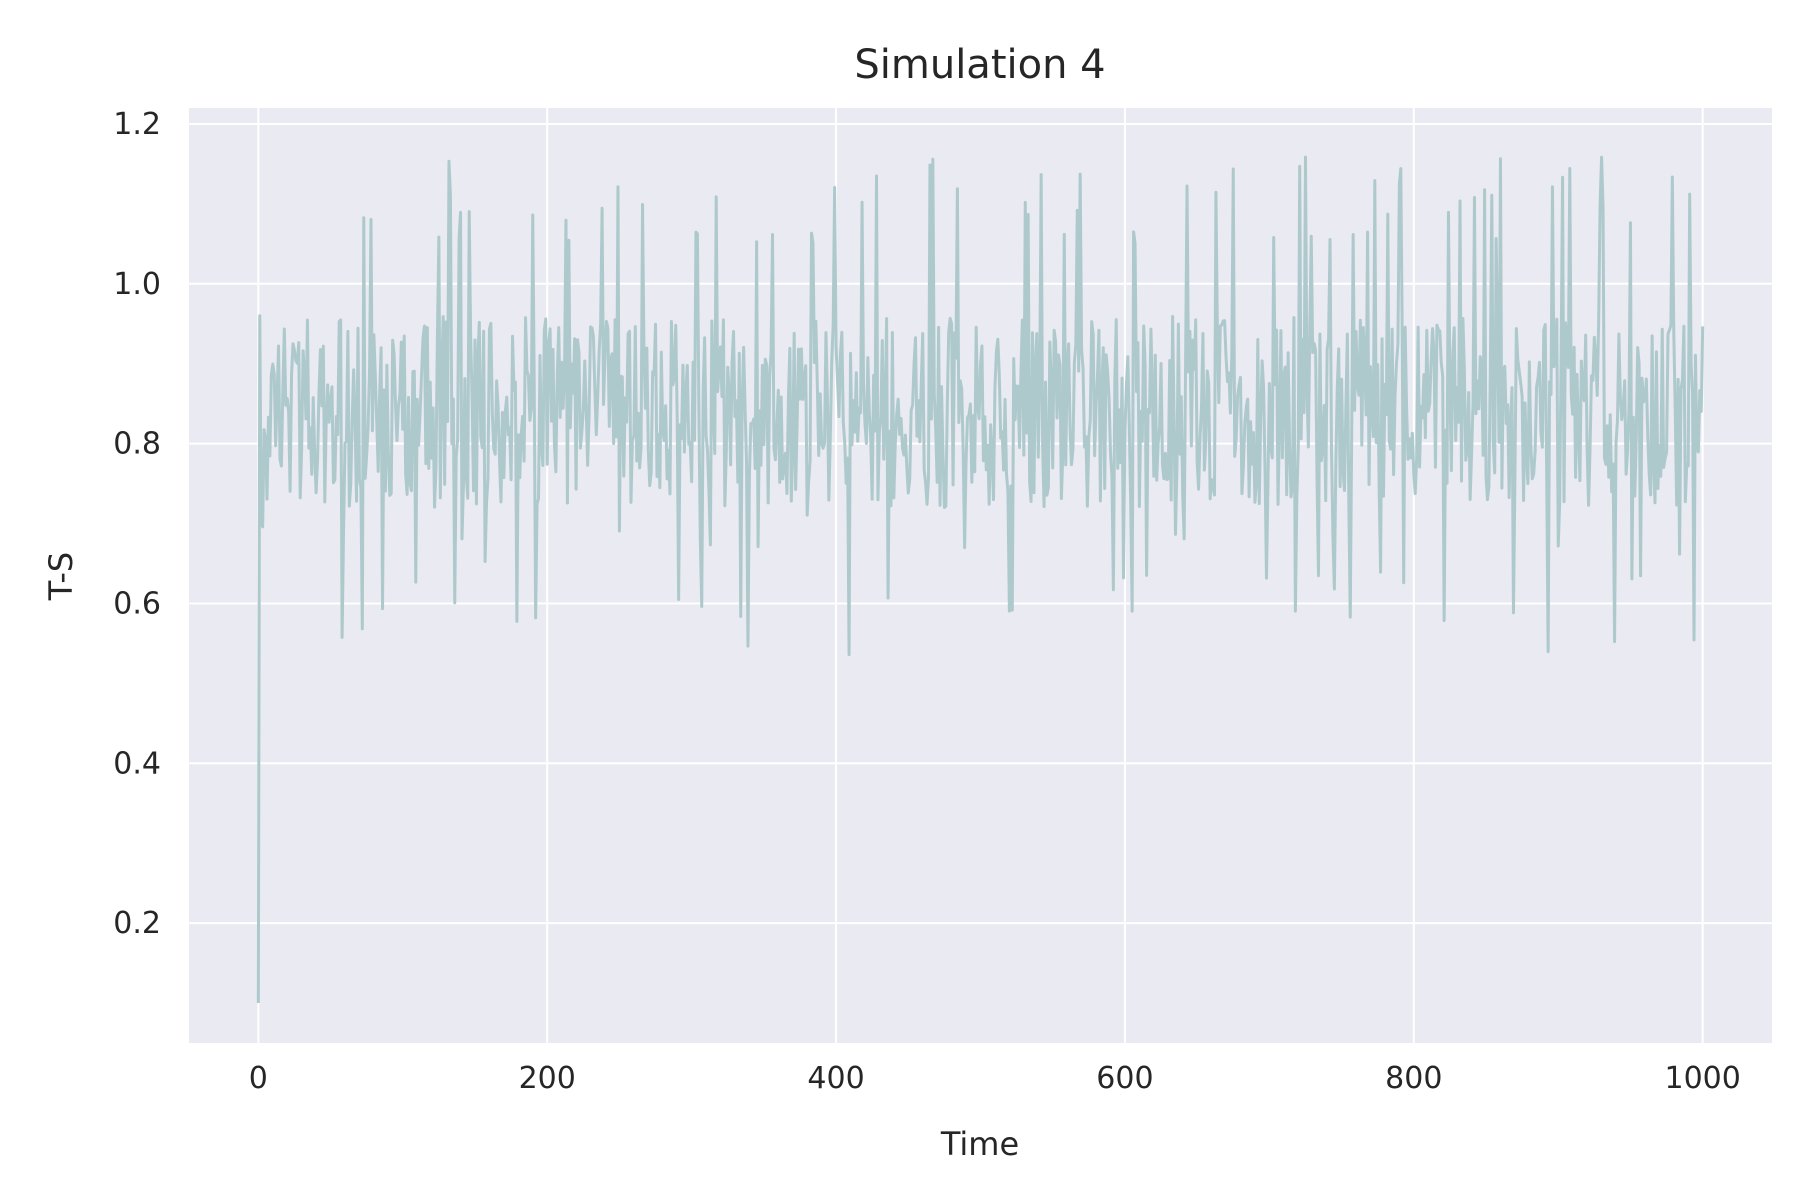  I want to click on y-tick-label: 1.0, so click(137, 284).